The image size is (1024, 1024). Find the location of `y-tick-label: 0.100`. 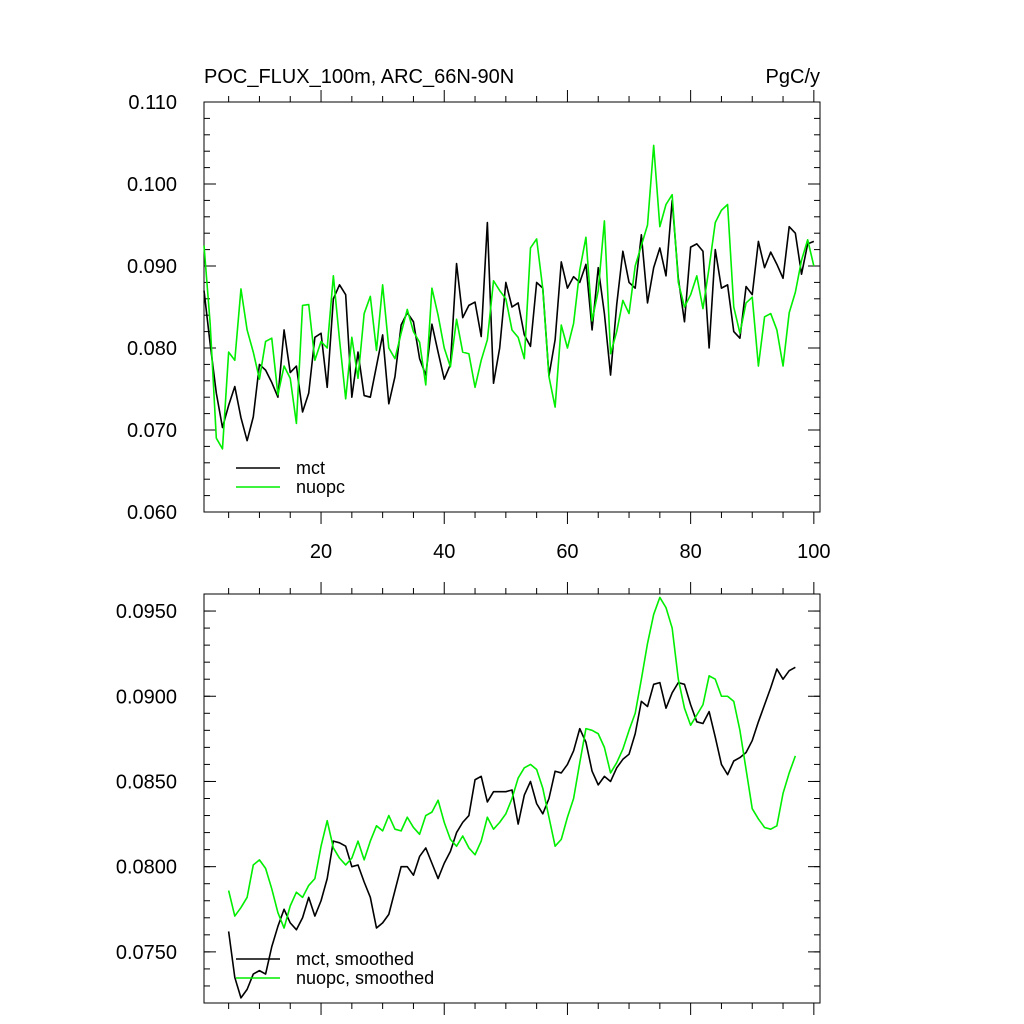

y-tick-label: 0.100 is located at coordinates (152, 185).